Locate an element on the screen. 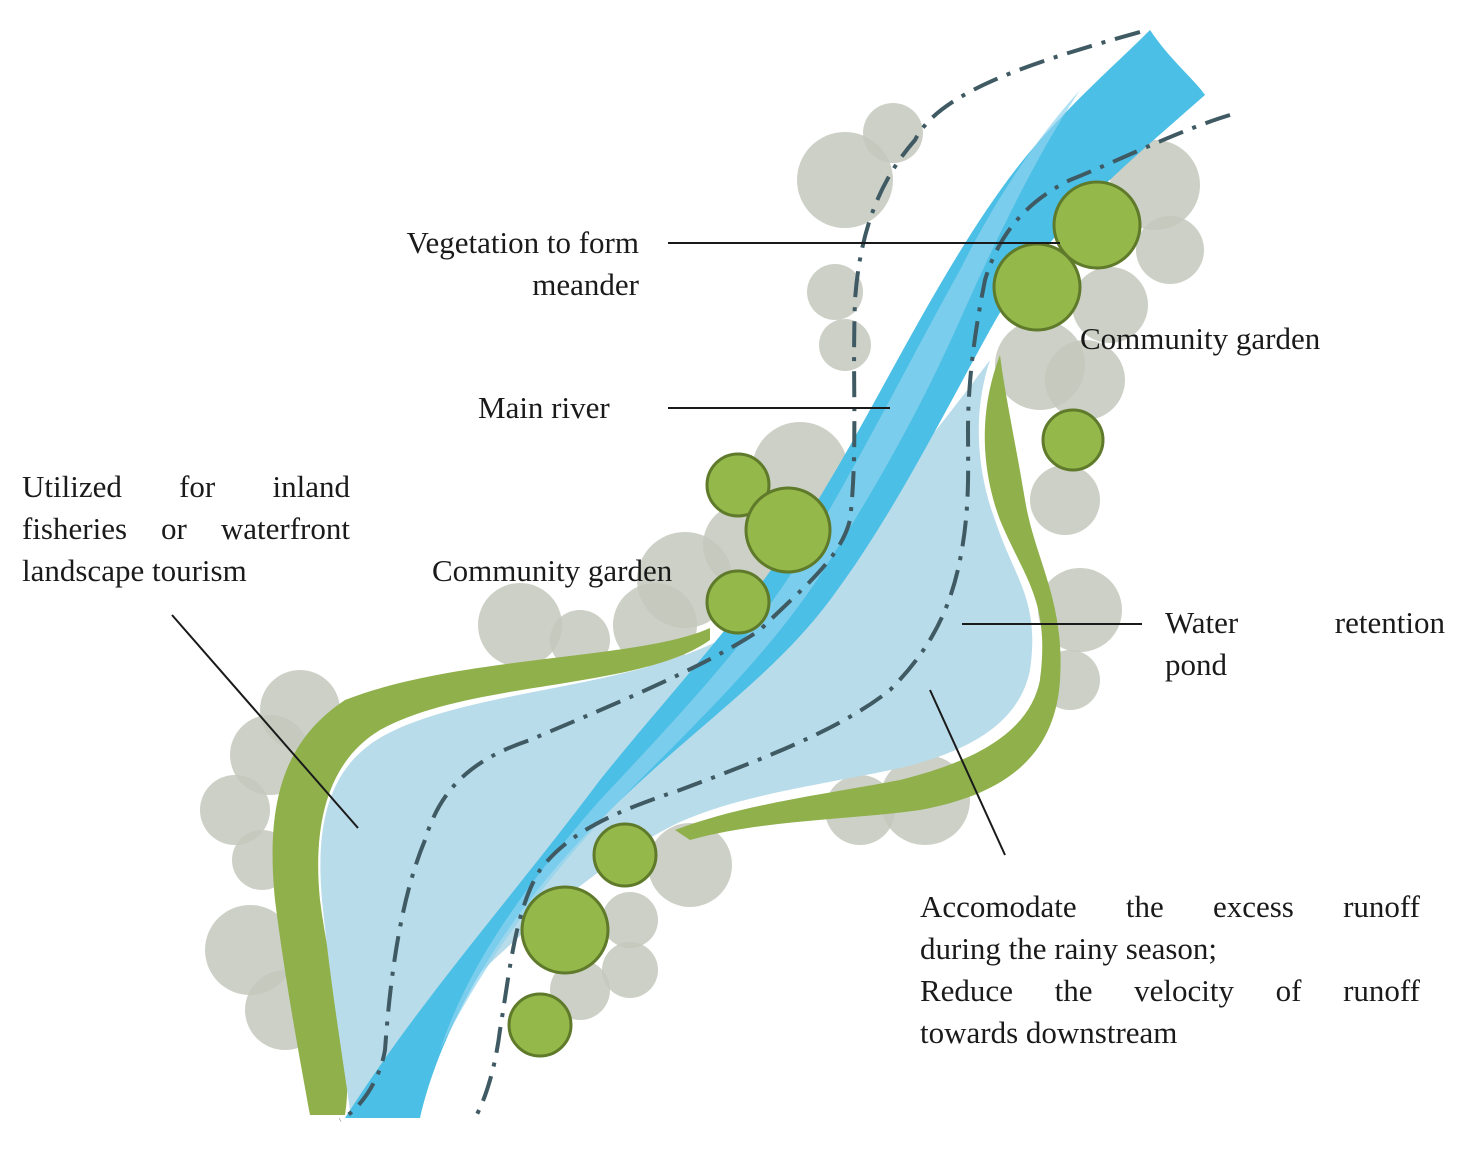 Image resolution: width=1470 pixels, height=1175 pixels. water-retention-label: Water retention pond is located at coordinates (1305, 644).